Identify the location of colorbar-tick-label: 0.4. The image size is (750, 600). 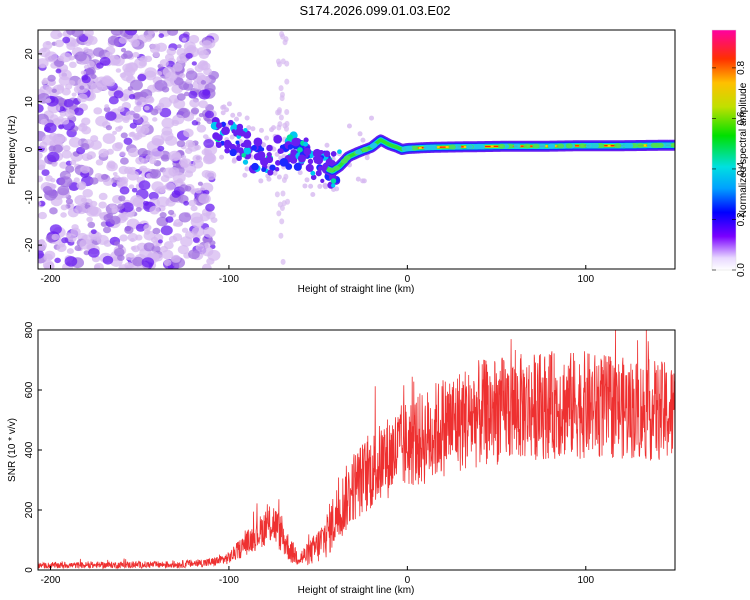
(741, 169).